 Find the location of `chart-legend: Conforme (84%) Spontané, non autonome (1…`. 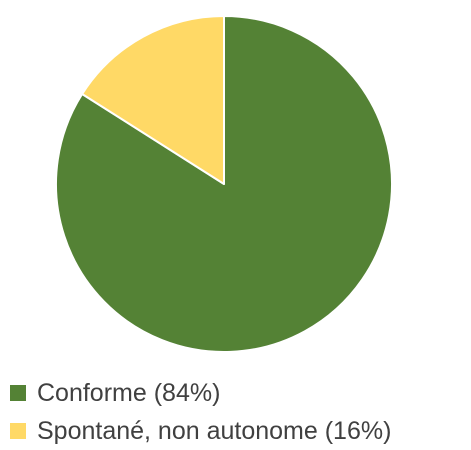

chart-legend: Conforme (84%) Spontané, non autonome (1… is located at coordinates (200, 412).